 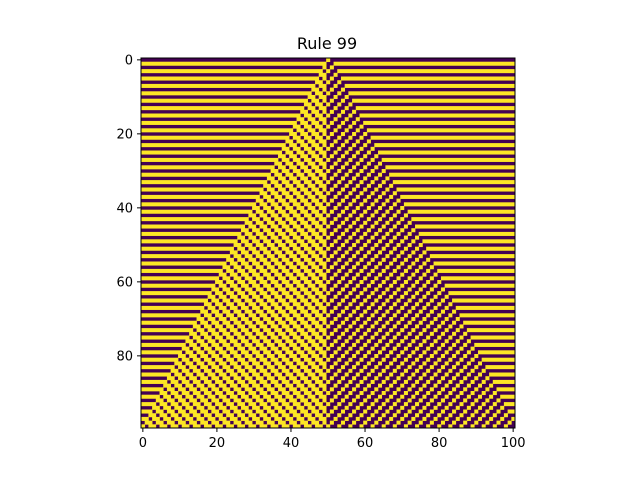 I want to click on x-tick-label: 20, so click(x=217, y=443).